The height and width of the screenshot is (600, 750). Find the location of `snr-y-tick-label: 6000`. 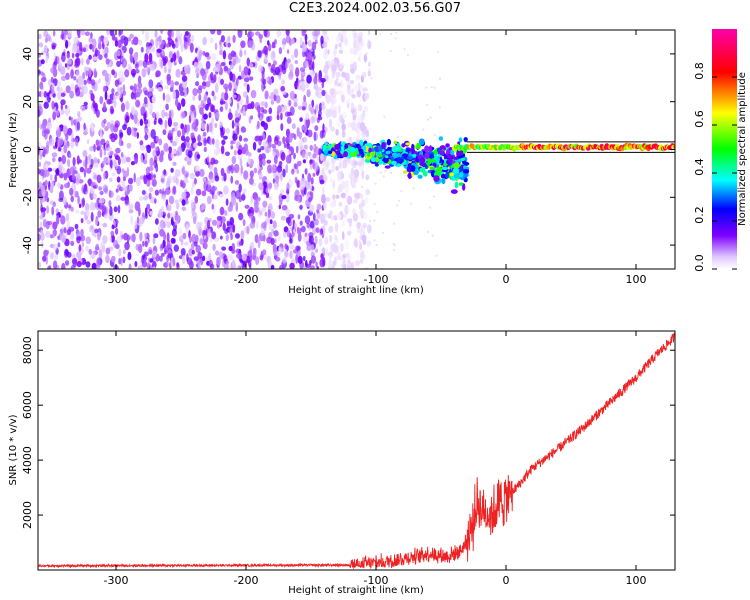

snr-y-tick-label: 6000 is located at coordinates (27, 405).